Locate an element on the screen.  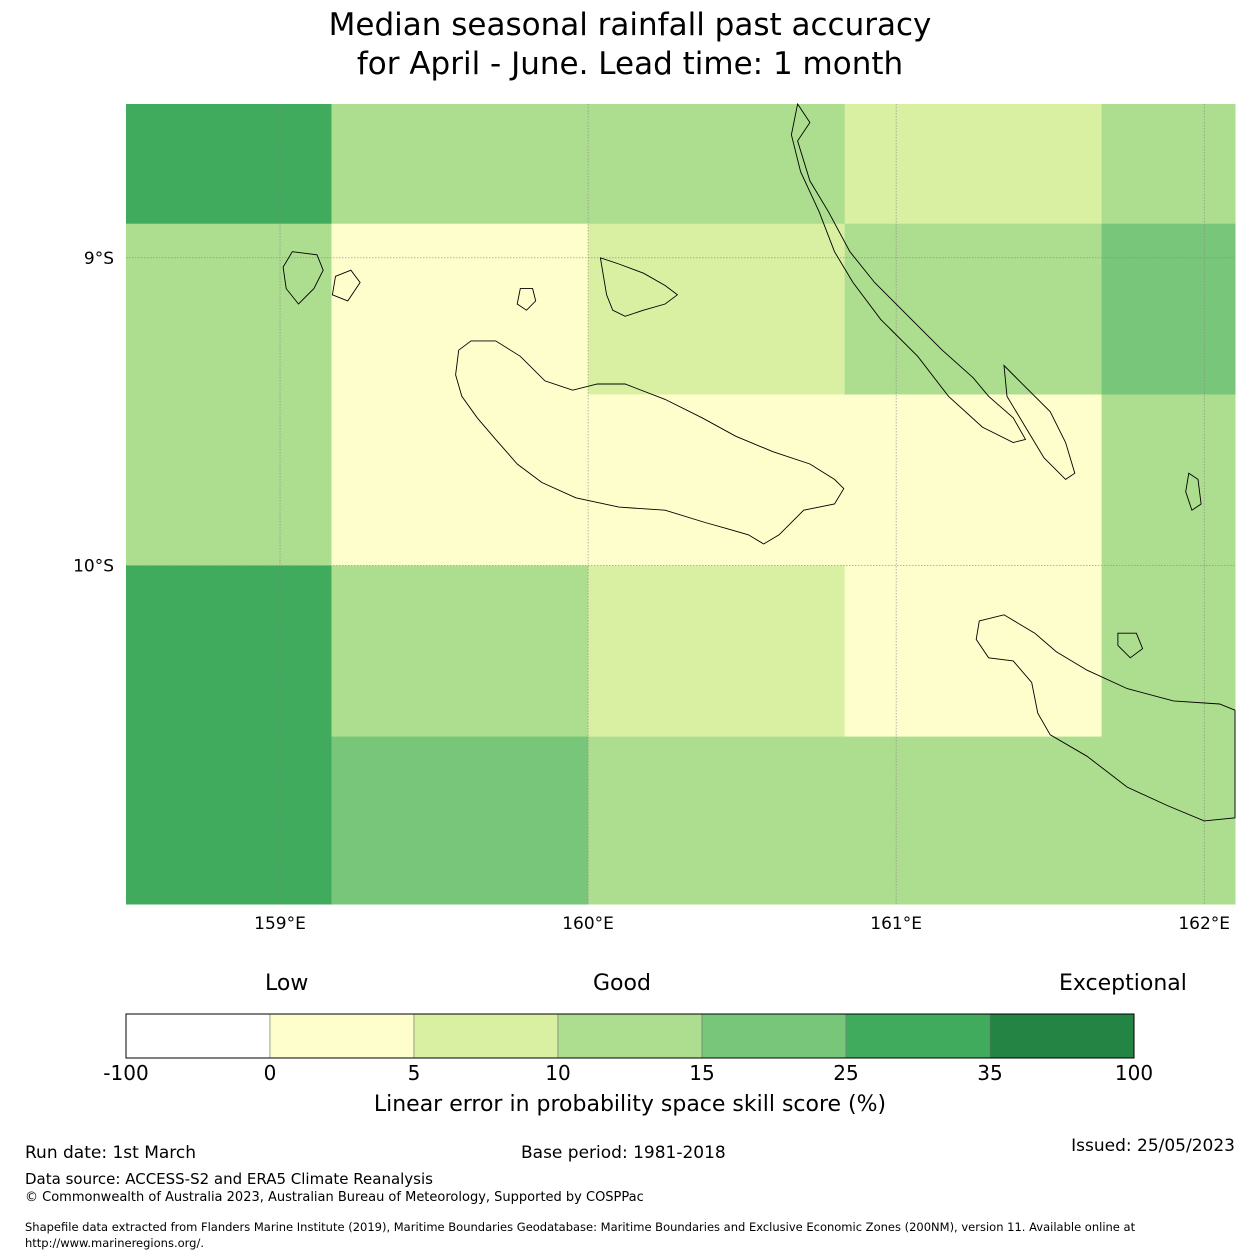
coastline-russell-small is located at coordinates (346, 285).